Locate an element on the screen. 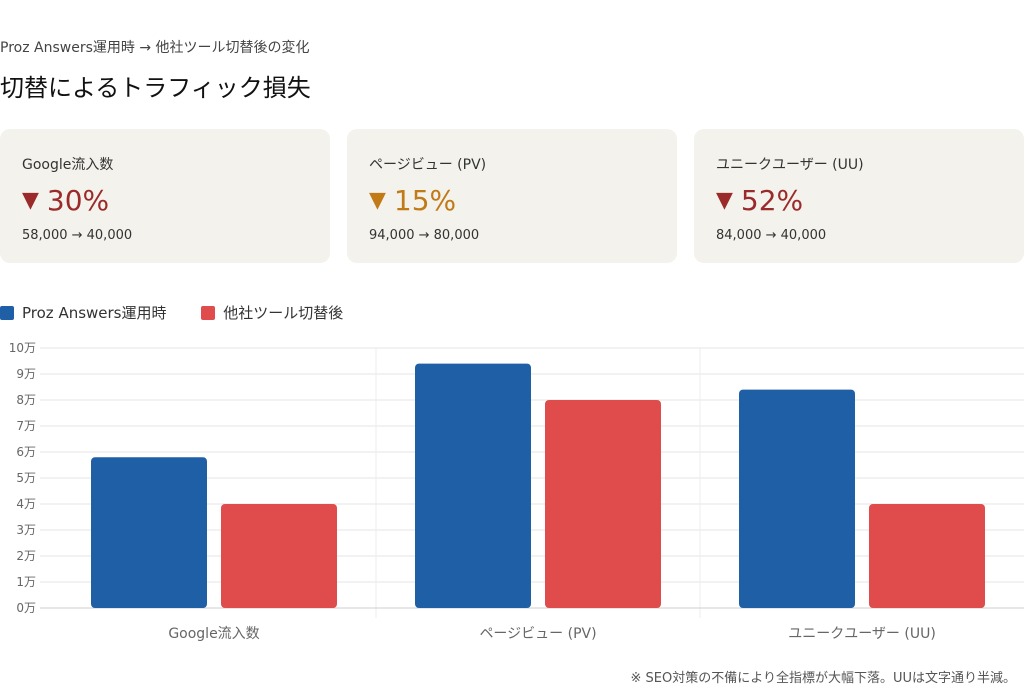 The width and height of the screenshot is (1024, 700). footnote: ※ SEO対策の不備により全指標が大幅下落。UUは文字通り半減。 is located at coordinates (823, 678).